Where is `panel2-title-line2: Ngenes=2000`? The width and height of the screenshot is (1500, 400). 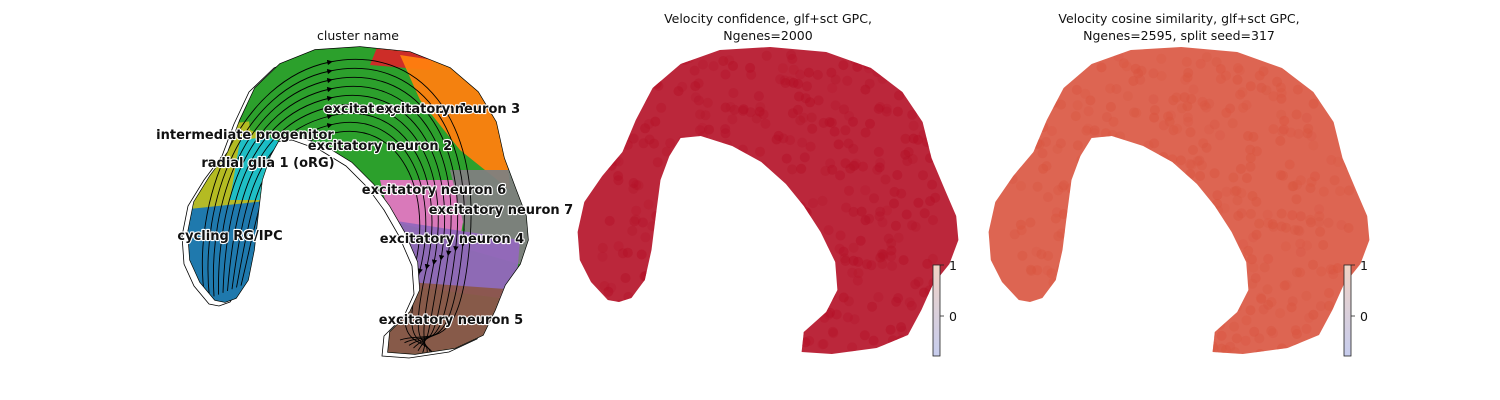 panel2-title-line2: Ngenes=2000 is located at coordinates (767, 35).